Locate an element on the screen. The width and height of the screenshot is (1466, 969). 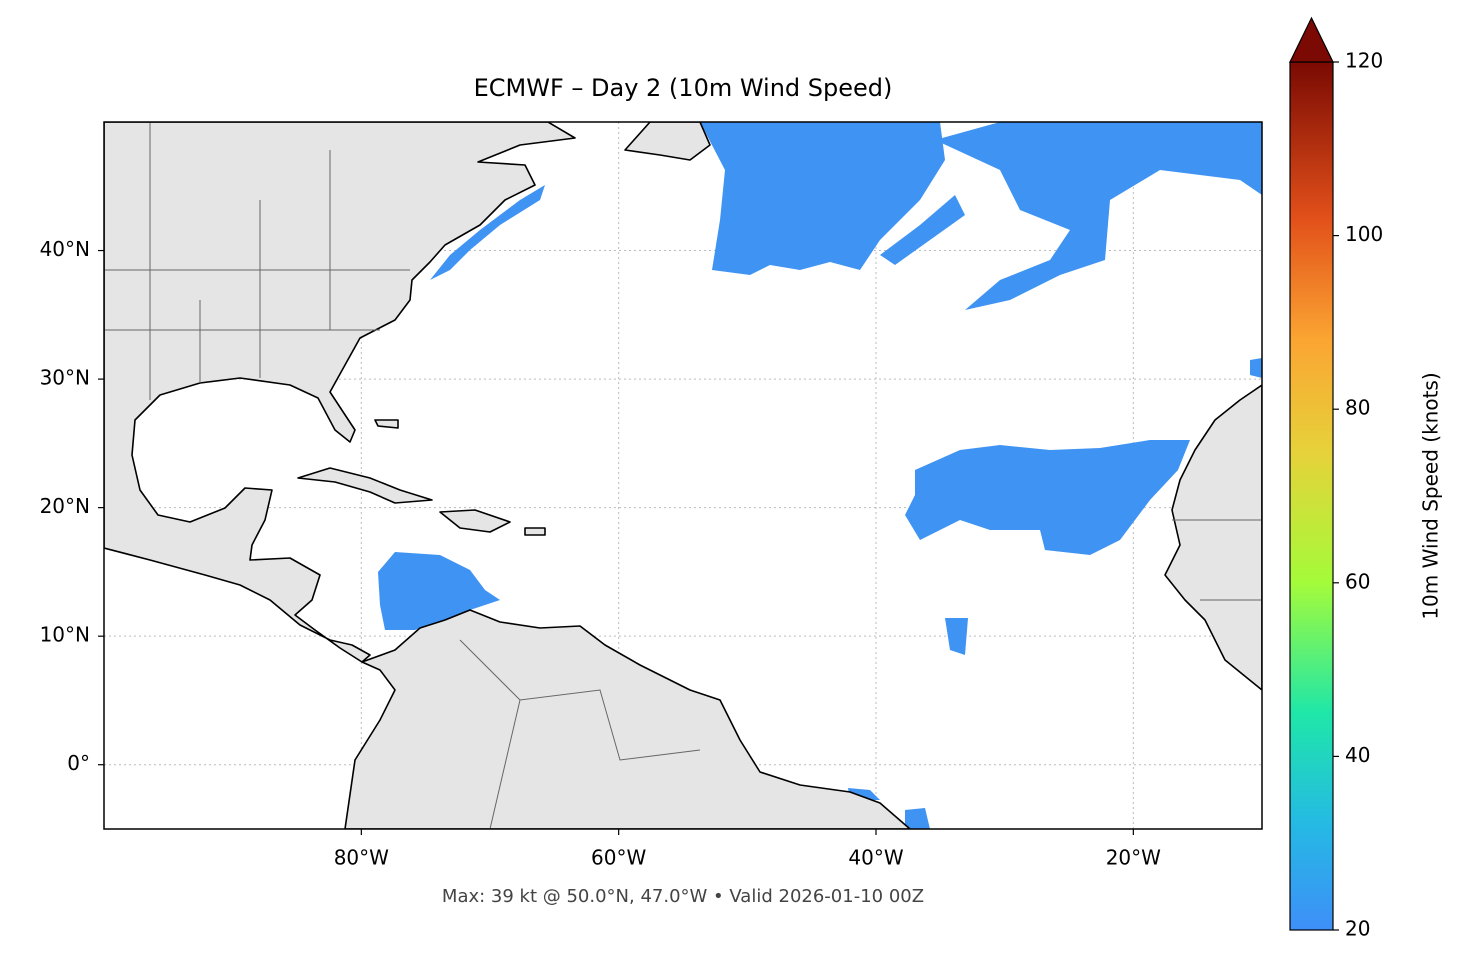
colorbar: 20 40 60 80 100 120 10m Wind Speed (knots) is located at coordinates (1366, 478).